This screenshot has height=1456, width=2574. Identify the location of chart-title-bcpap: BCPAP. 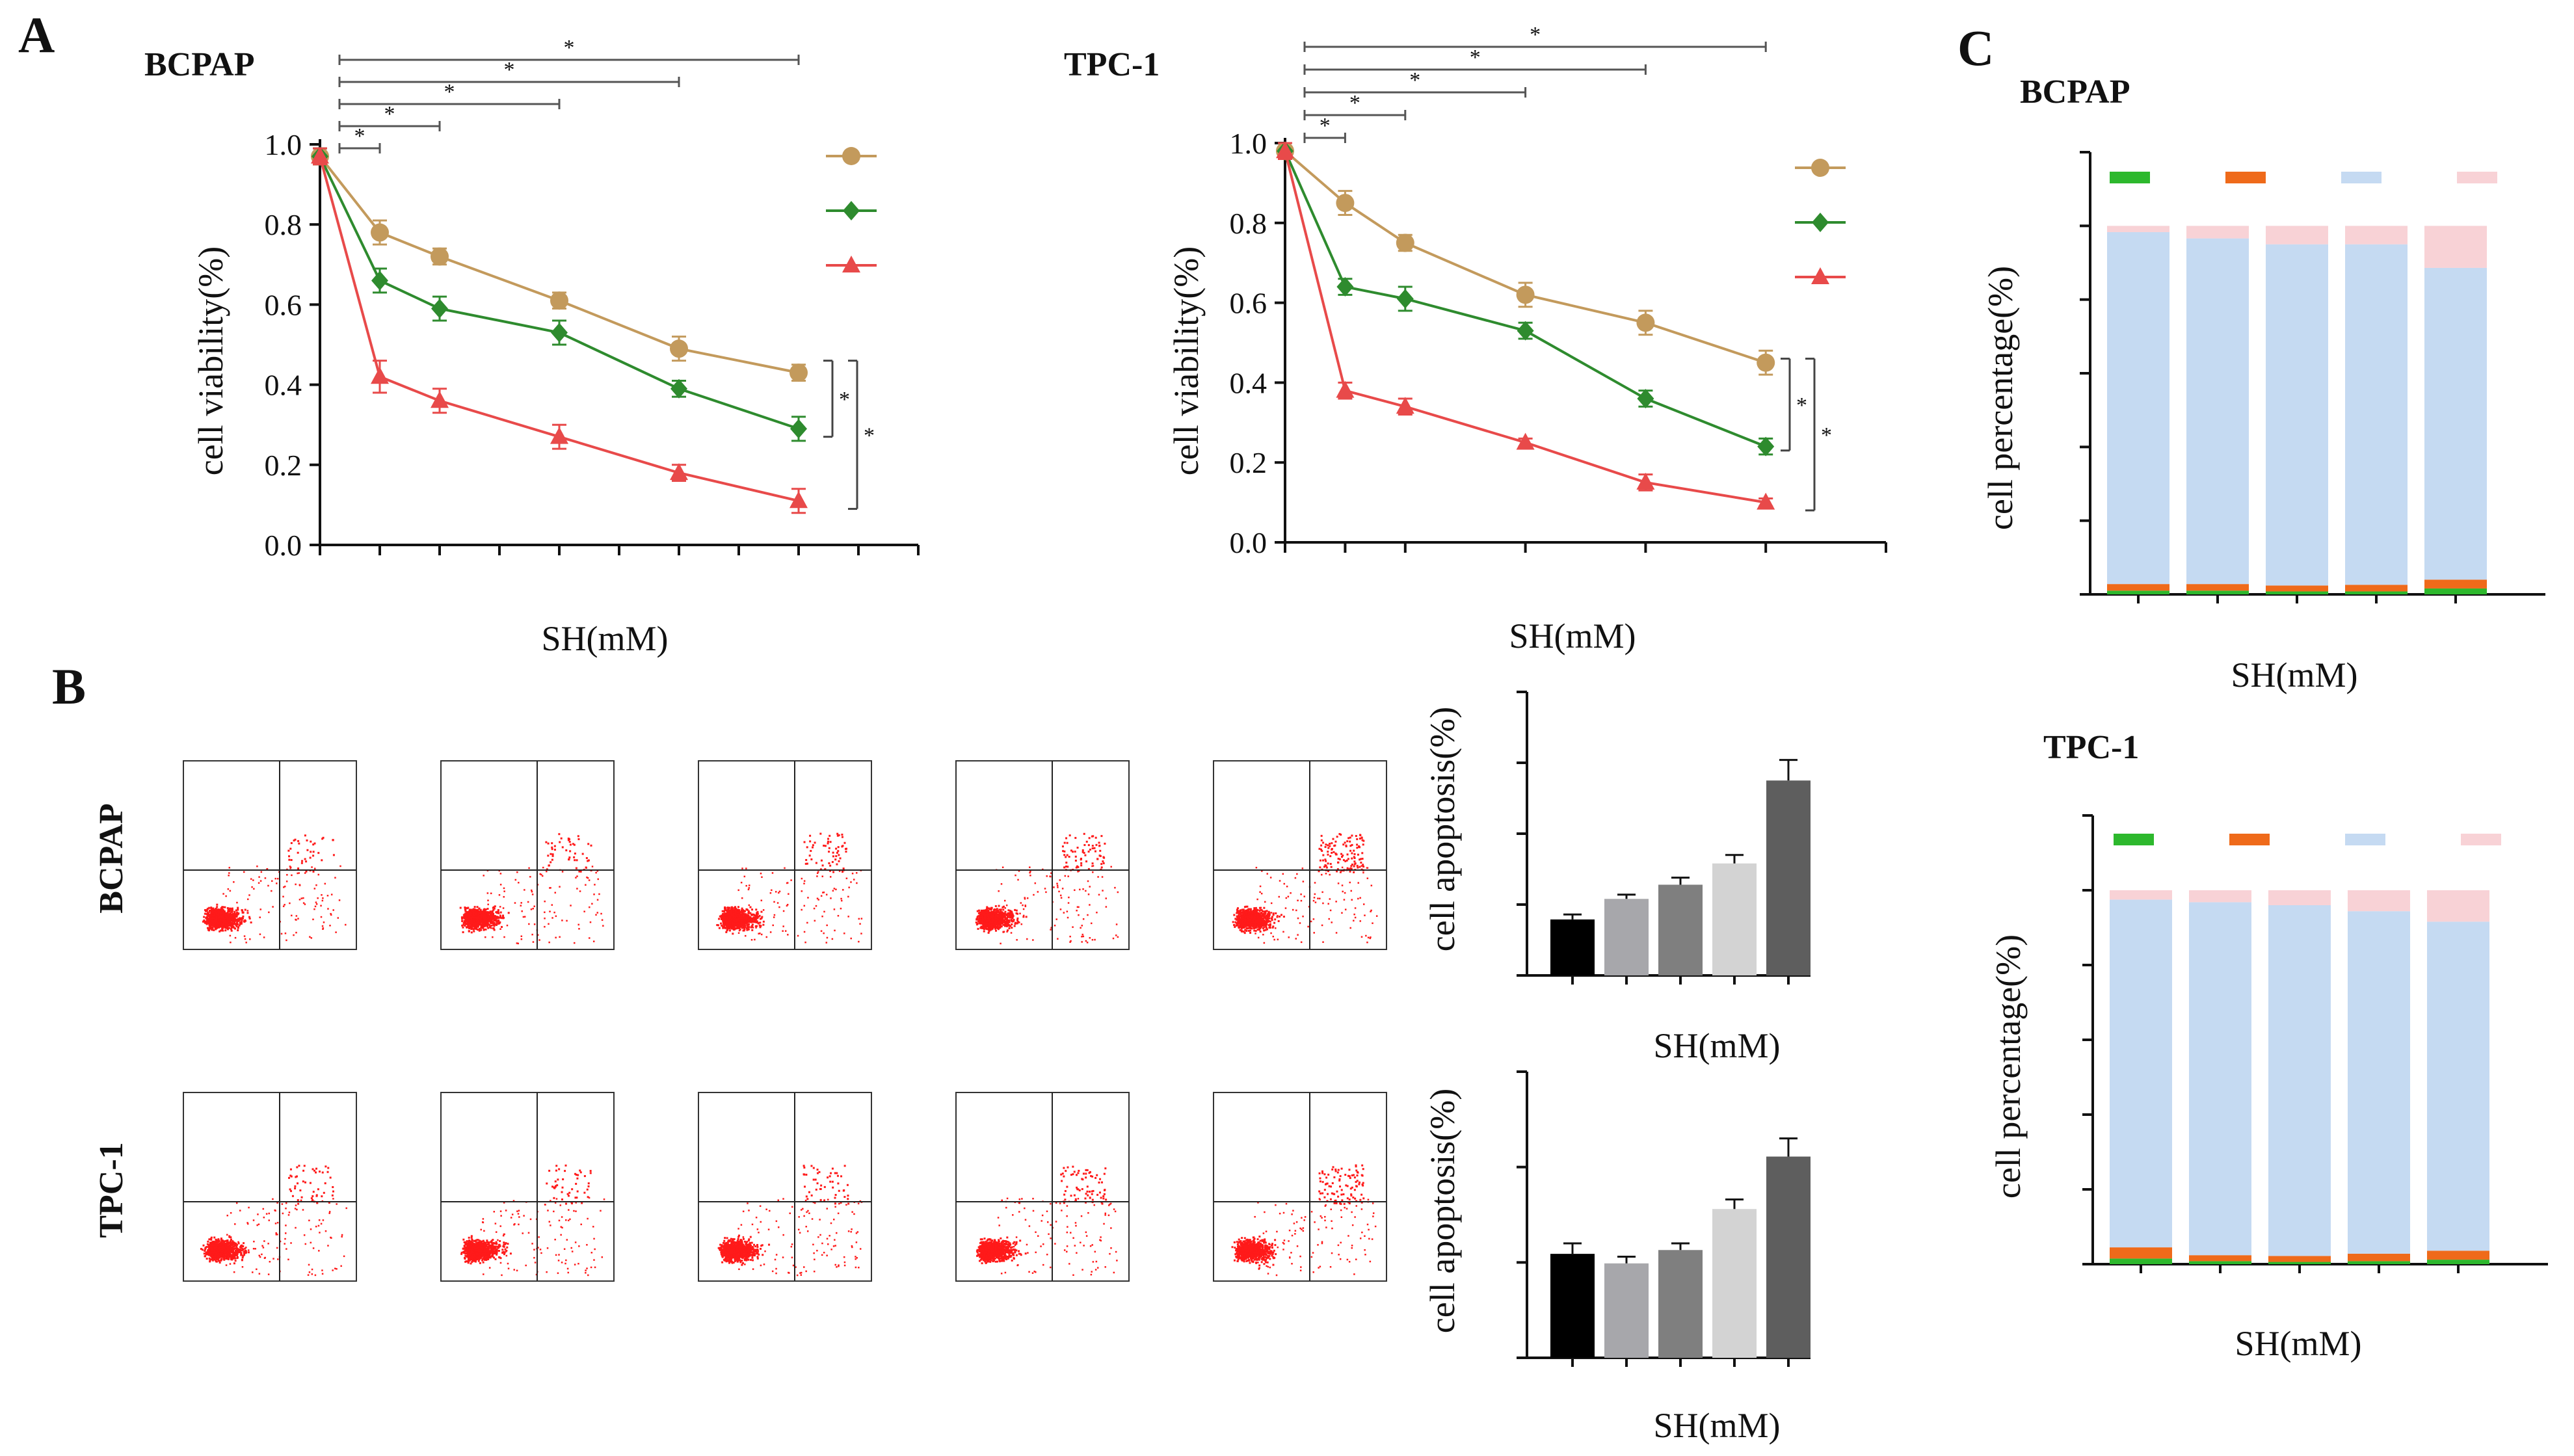
(199, 64).